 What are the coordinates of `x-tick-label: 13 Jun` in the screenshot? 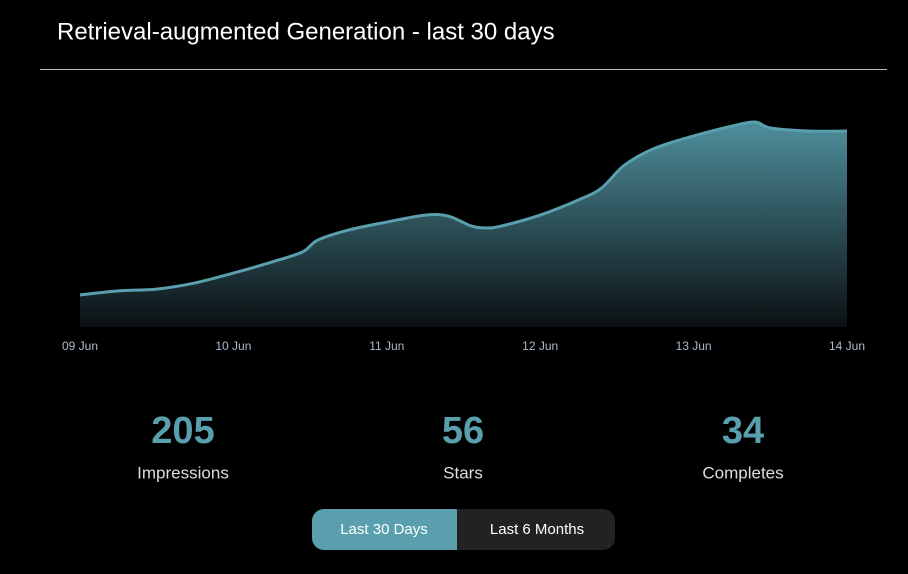 It's located at (694, 346).